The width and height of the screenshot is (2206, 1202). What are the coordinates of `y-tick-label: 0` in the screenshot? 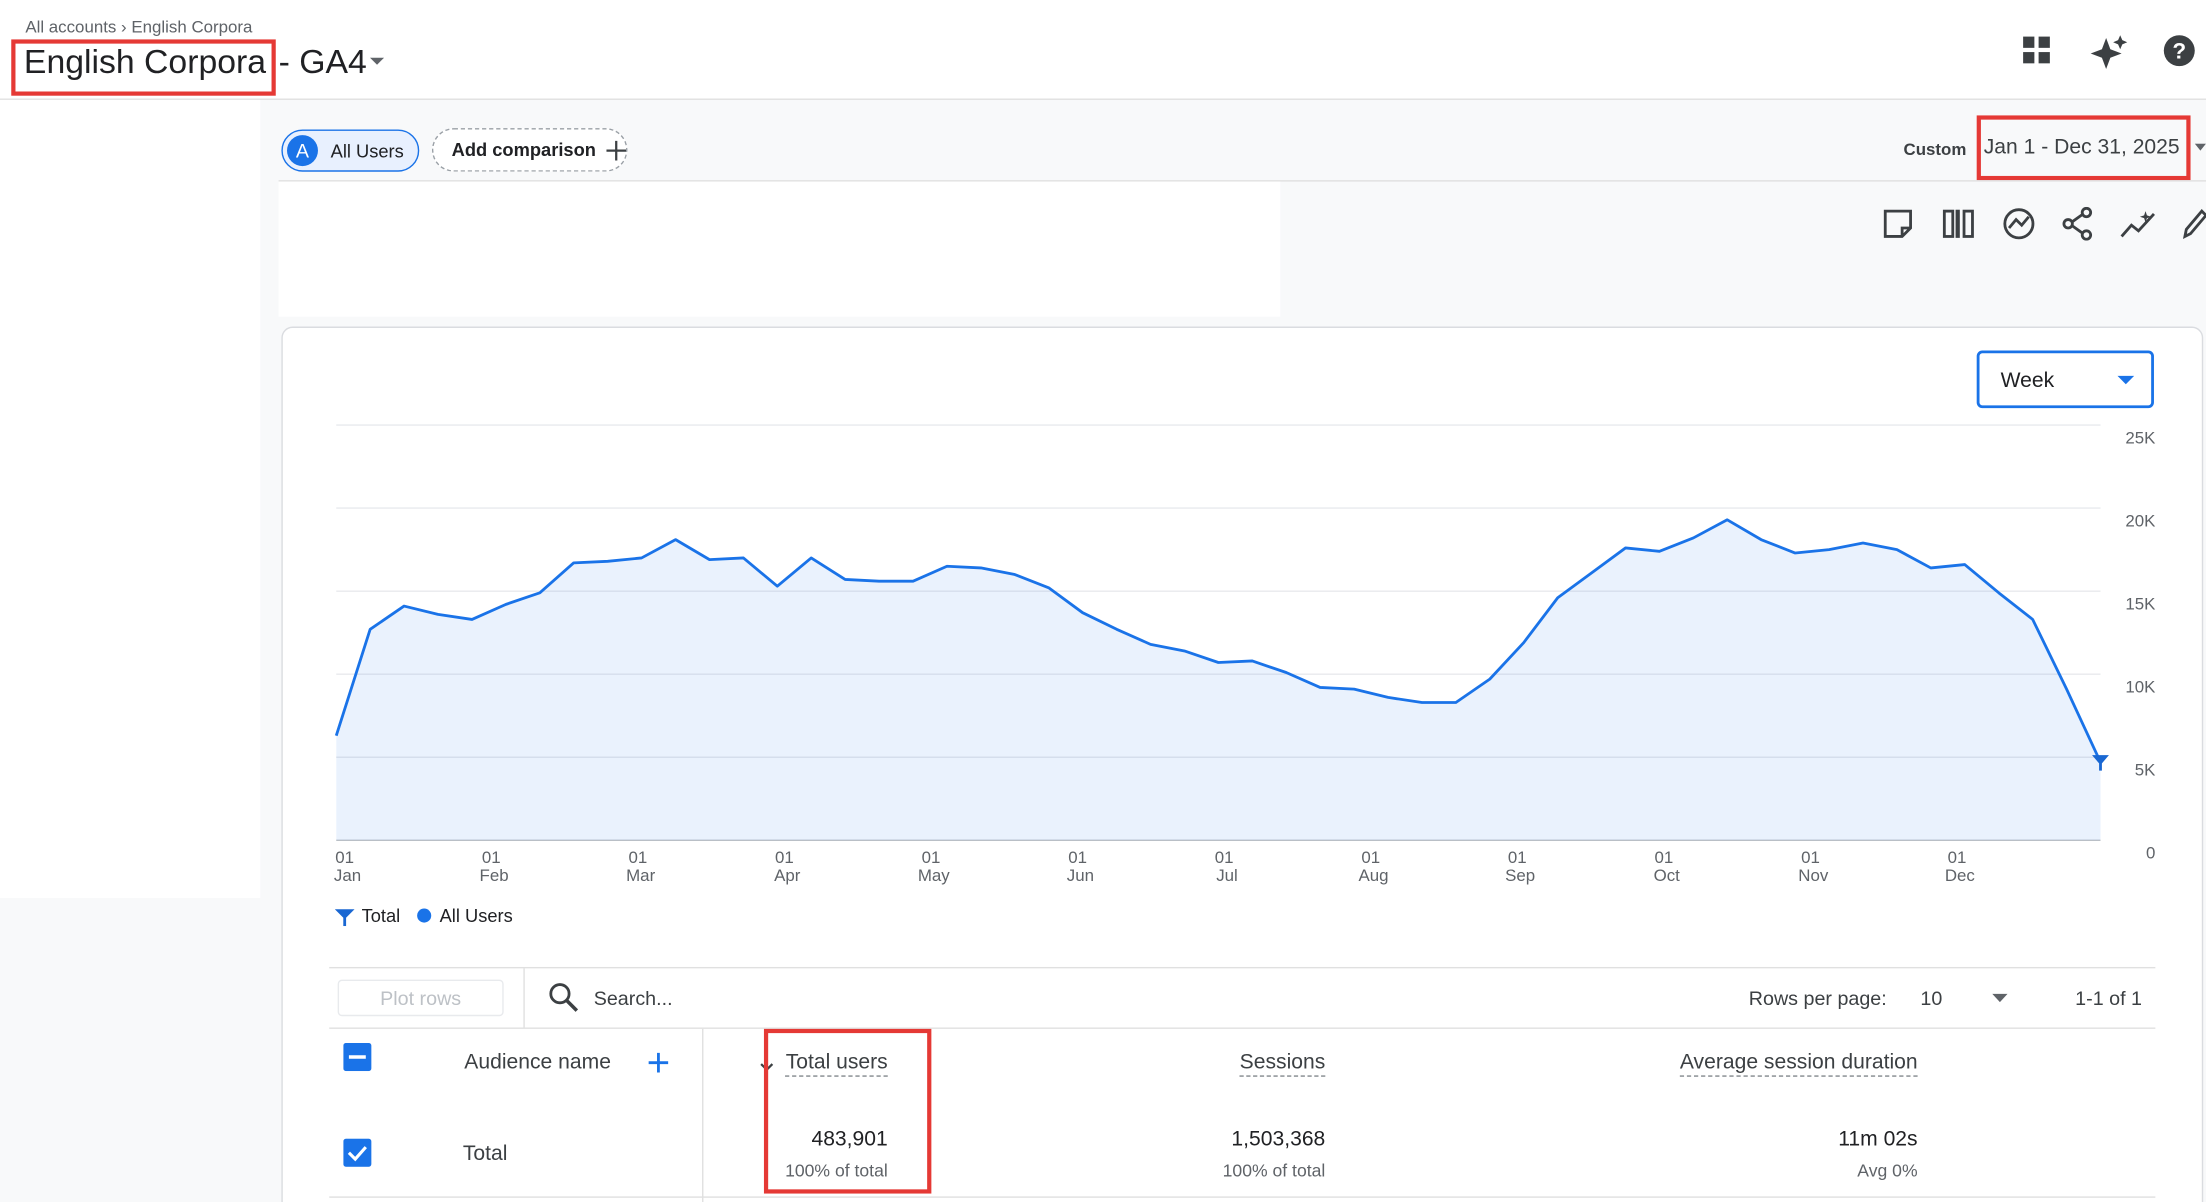 It's located at (2150, 853).